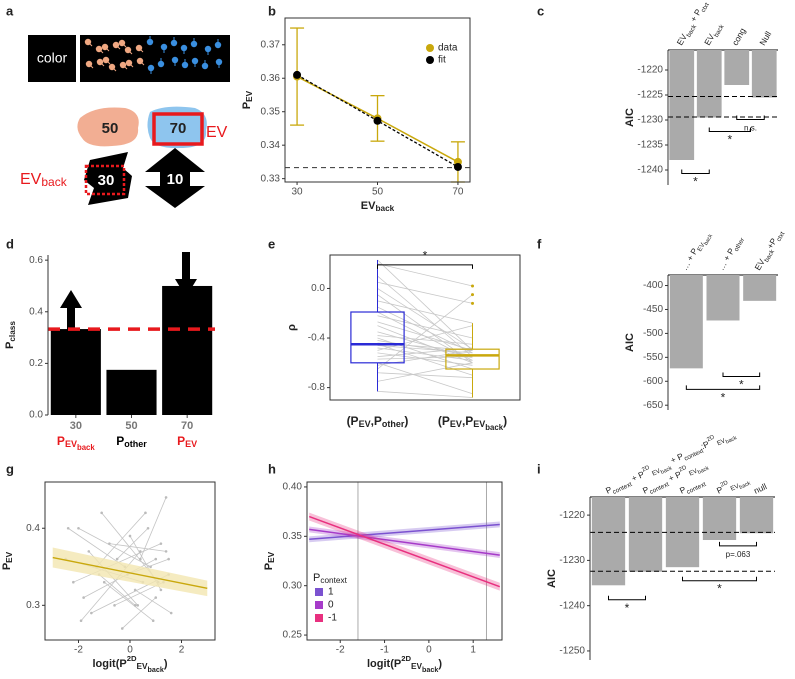  I want to click on panel-d-arrows, so click(128, 293).